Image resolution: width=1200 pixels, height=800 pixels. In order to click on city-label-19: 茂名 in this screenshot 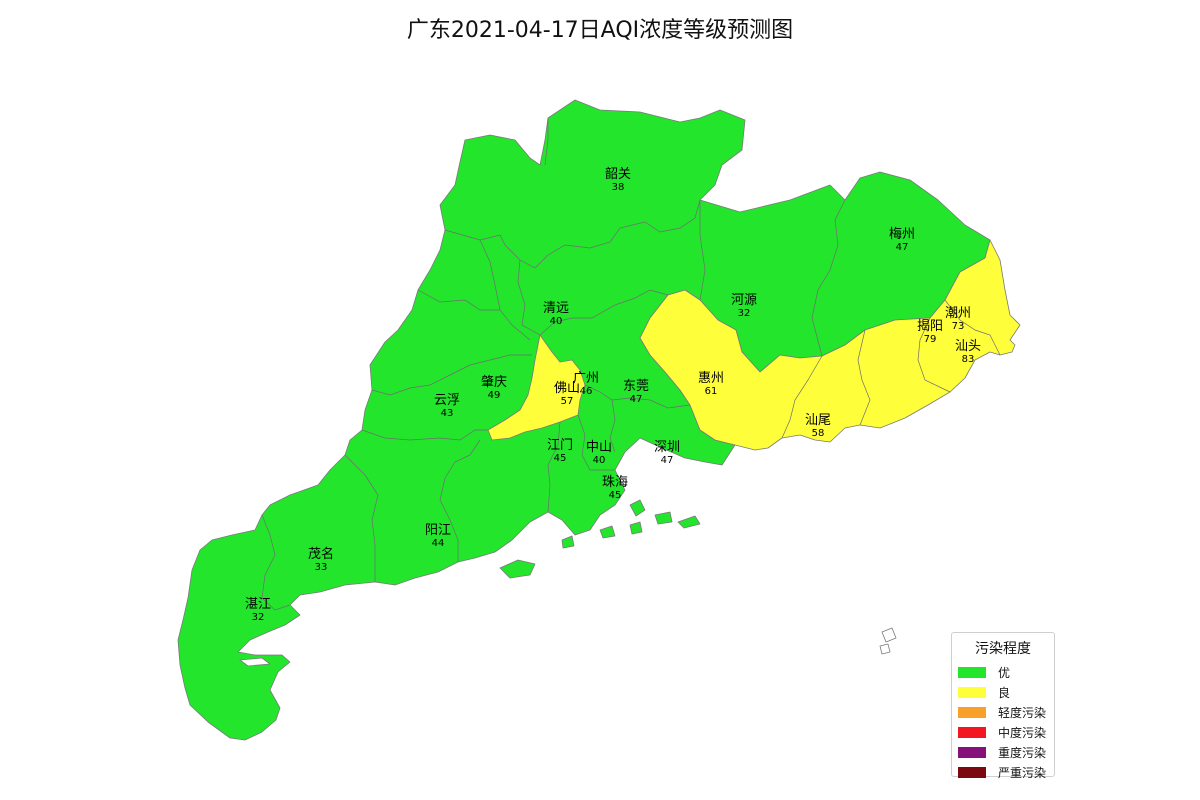, I will do `click(321, 554)`.